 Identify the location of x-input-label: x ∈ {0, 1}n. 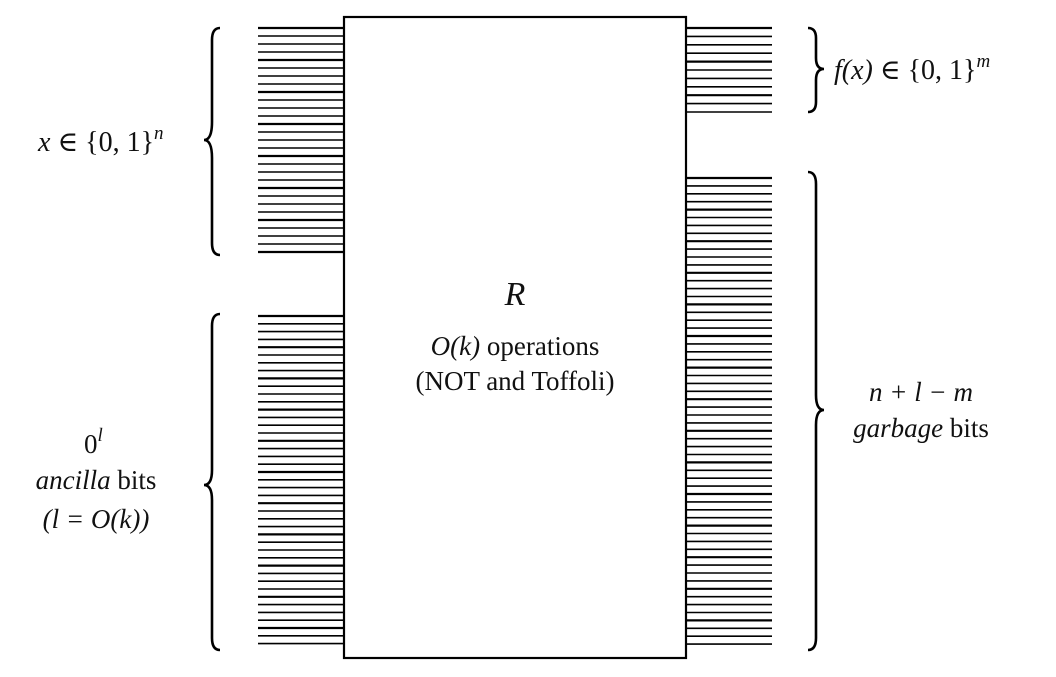
(100, 140).